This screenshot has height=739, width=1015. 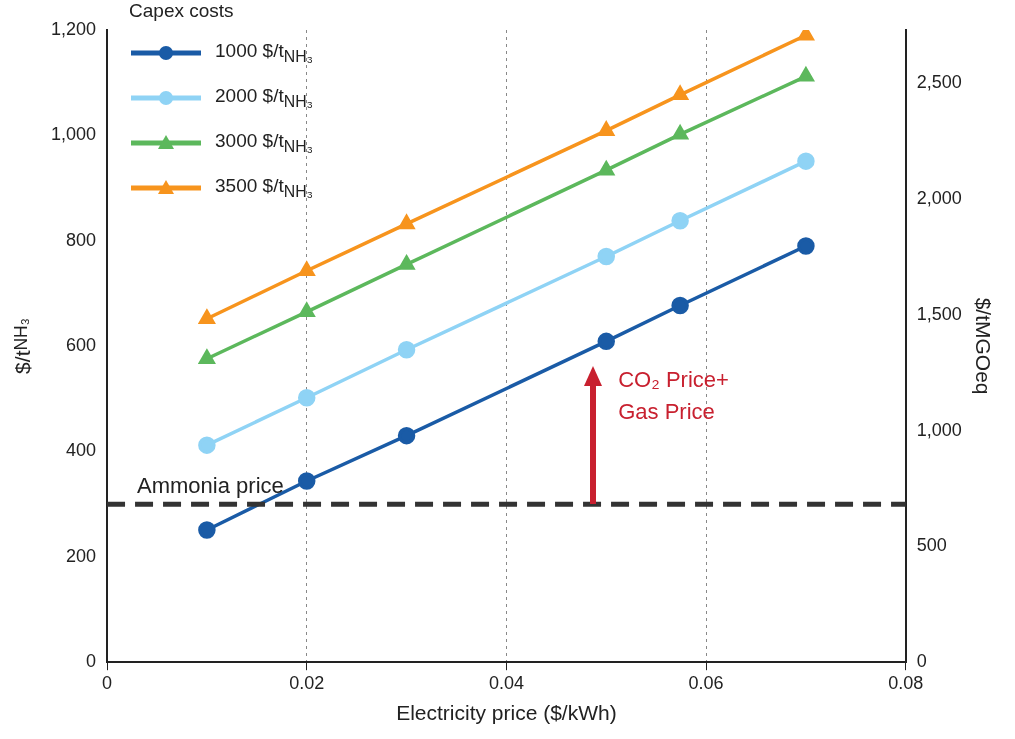 I want to click on y2-tick-label: 2,000, so click(x=939, y=198).